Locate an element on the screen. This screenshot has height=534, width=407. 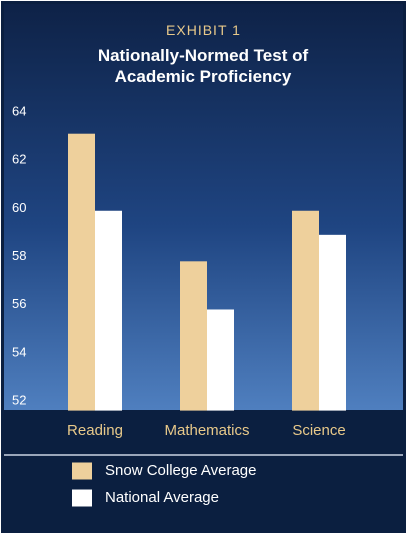
chart-subtitle: EXHIBIT 1 is located at coordinates (203, 30).